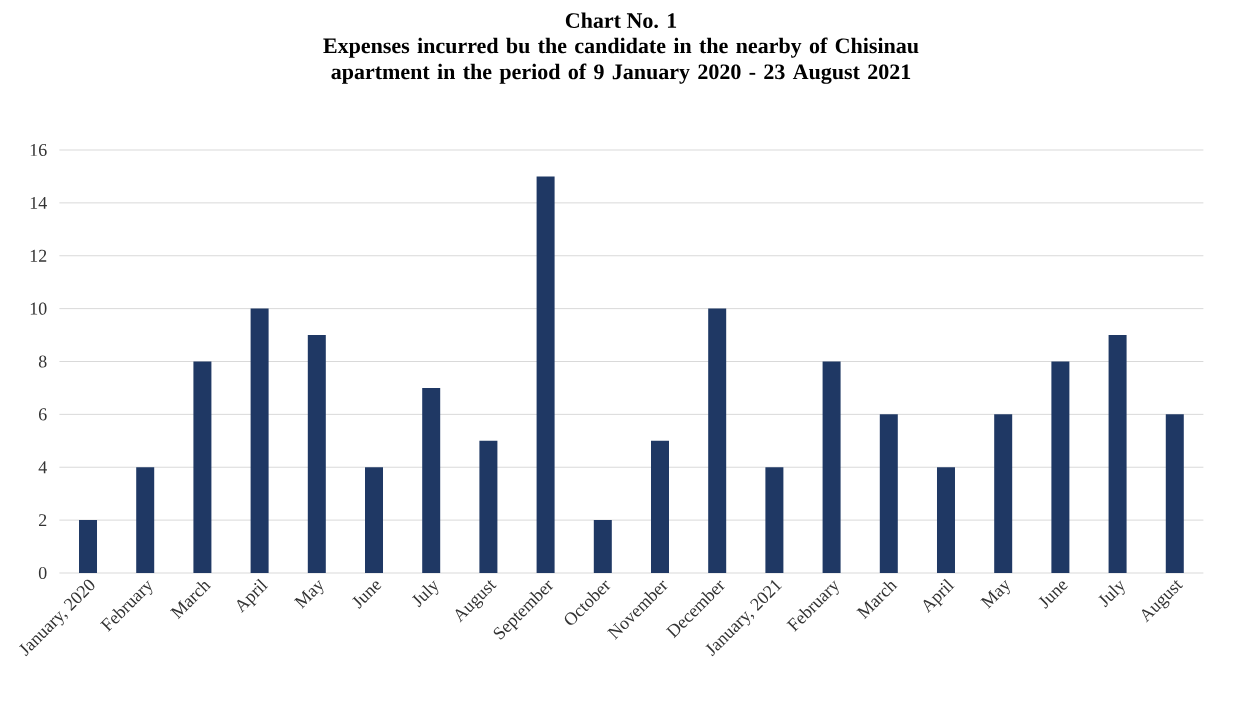  I want to click on y-tick-label: 12, so click(38, 255).